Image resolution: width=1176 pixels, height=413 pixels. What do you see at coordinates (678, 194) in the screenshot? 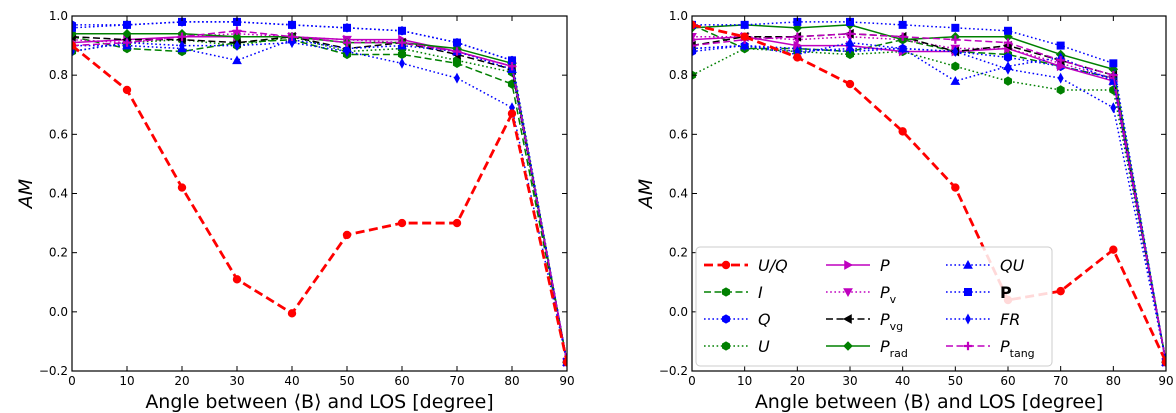
I see `y-tick-label: 0.4` at bounding box center [678, 194].